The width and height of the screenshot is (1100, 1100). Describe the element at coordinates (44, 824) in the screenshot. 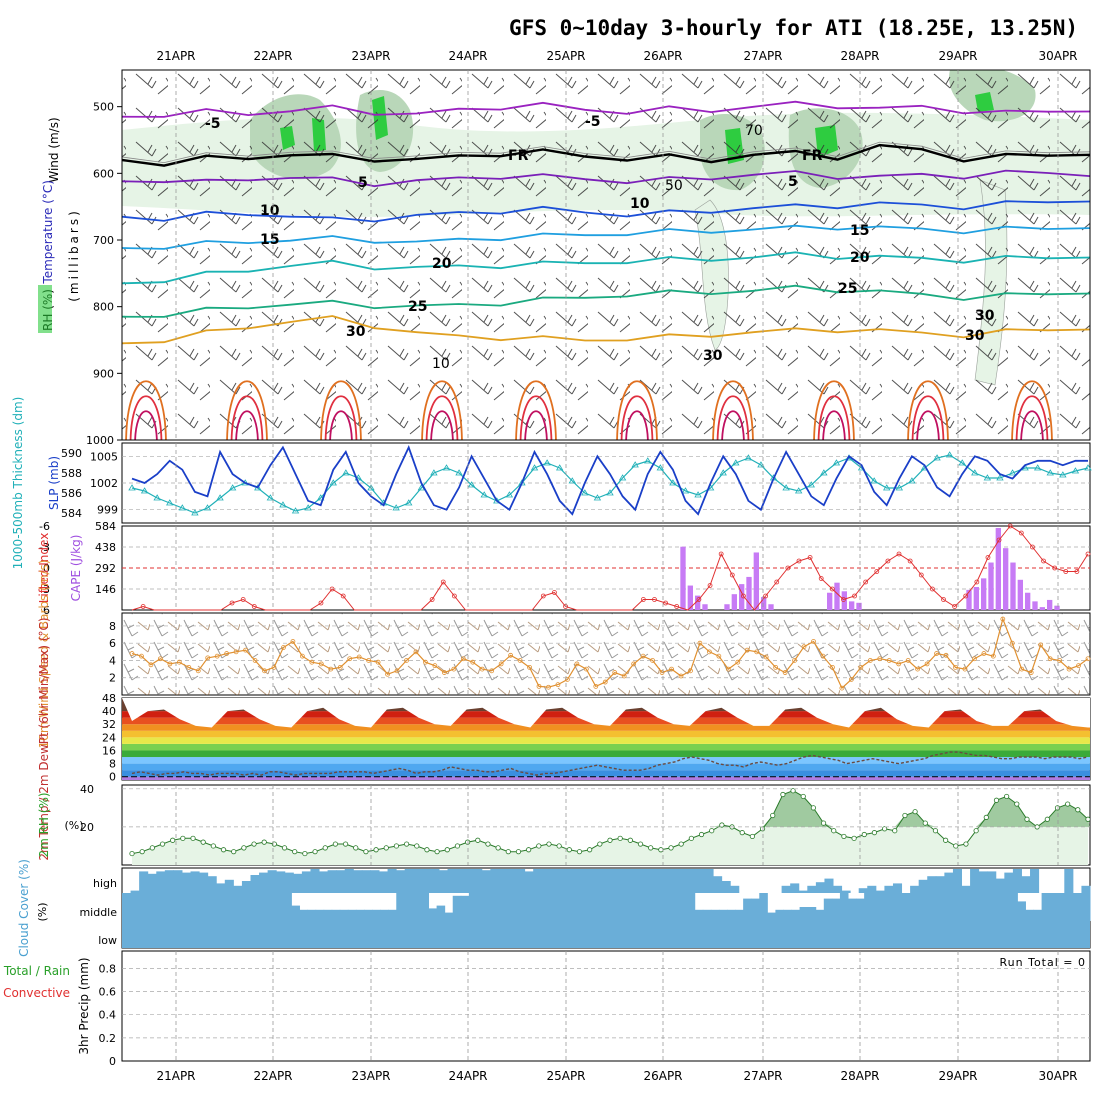

I see `rh2m-label: 2m RH (%)` at that location.